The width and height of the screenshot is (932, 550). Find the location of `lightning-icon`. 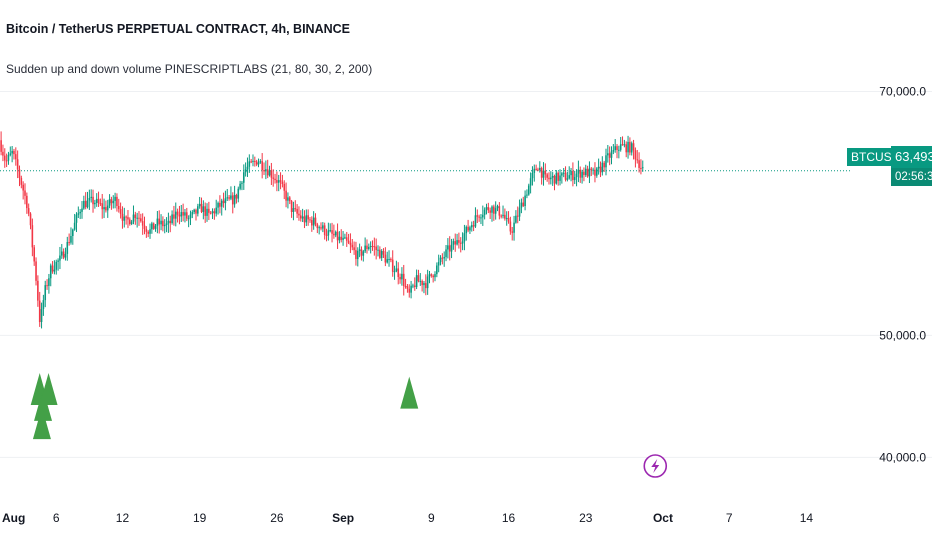

lightning-icon is located at coordinates (655, 466).